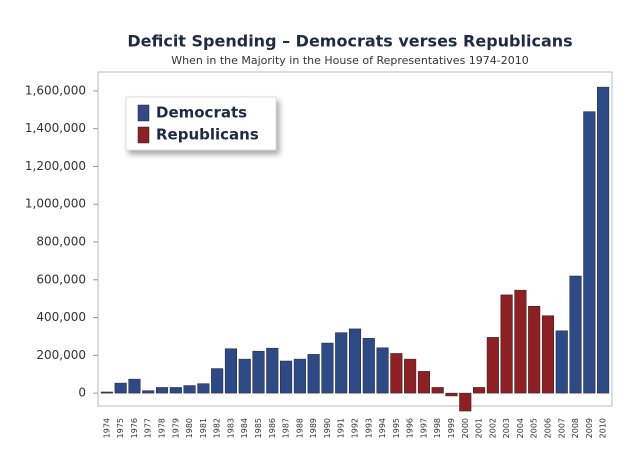 This screenshot has height=469, width=640. What do you see at coordinates (341, 428) in the screenshot?
I see `x-tick-label: 1991` at bounding box center [341, 428].